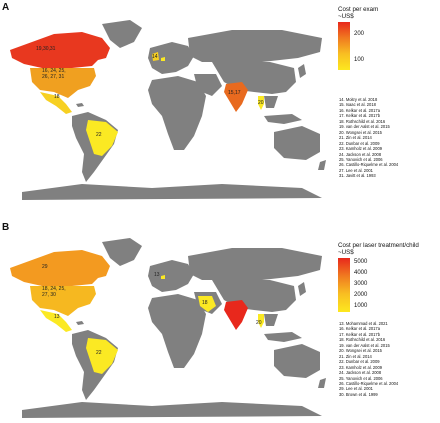  What do you see at coordinates (157, 275) in the screenshot?
I see `map-label-netherlands: 13` at bounding box center [157, 275].